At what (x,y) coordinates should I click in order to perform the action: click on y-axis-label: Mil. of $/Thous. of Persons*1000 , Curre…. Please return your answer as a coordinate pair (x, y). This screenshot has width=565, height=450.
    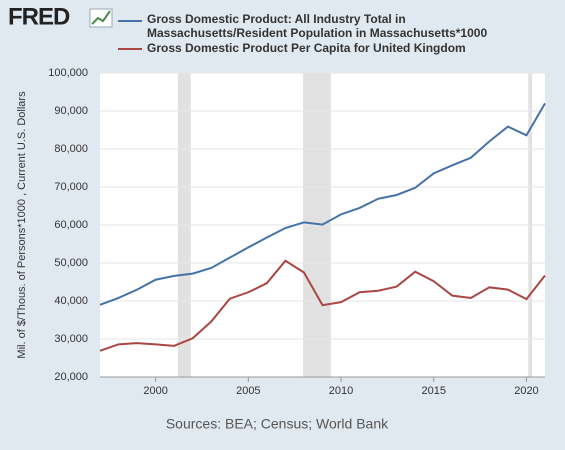
    Looking at the image, I should click on (22, 225).